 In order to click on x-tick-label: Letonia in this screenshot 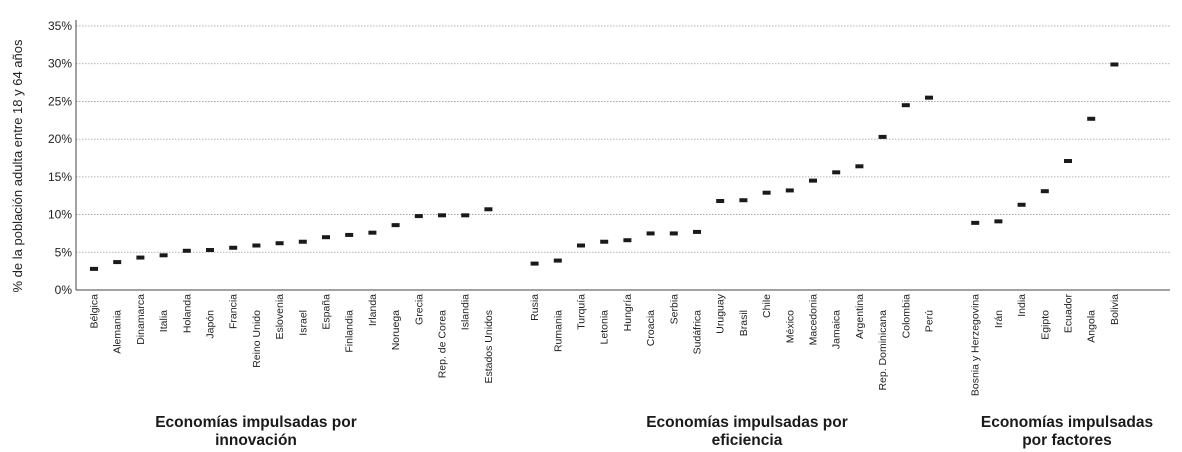, I will do `click(605, 327)`.